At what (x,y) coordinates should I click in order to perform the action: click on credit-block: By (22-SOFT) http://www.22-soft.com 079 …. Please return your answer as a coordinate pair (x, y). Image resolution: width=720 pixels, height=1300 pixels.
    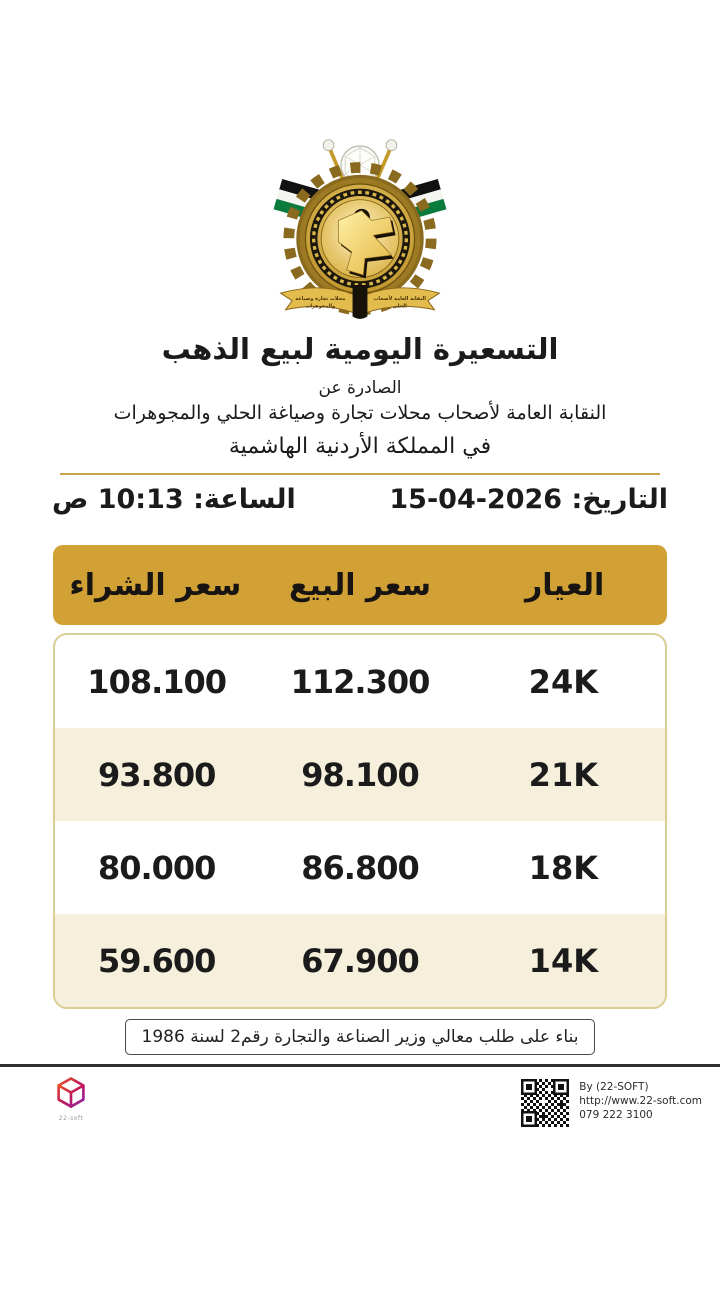
    Looking at the image, I should click on (610, 1103).